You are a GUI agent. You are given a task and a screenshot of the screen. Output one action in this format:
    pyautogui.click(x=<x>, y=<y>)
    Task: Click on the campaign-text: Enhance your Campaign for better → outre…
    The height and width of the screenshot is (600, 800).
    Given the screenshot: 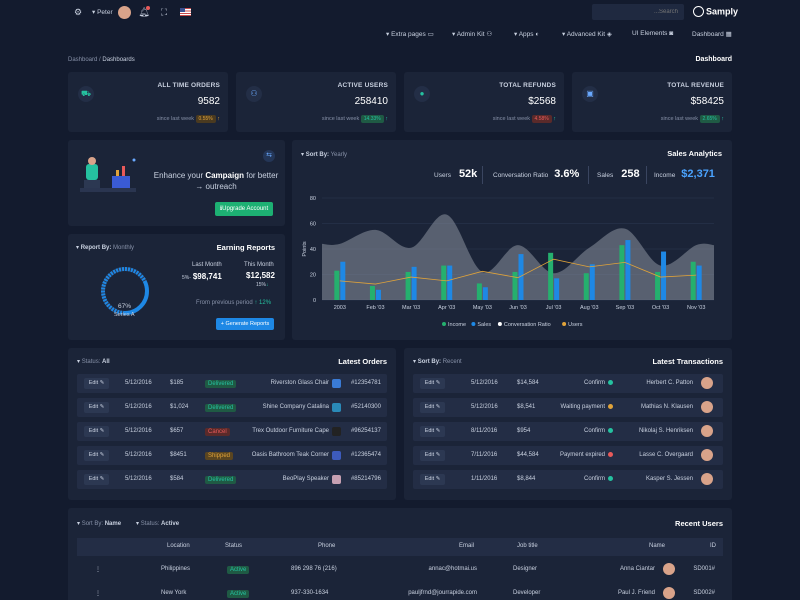 What is the action you would take?
    pyautogui.click(x=216, y=181)
    